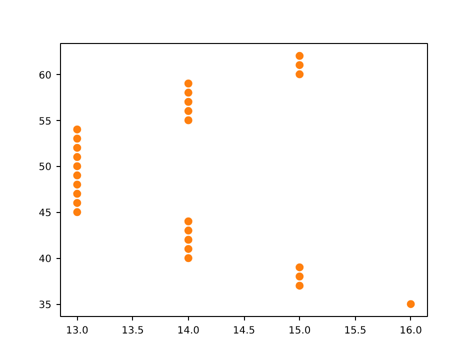 Image resolution: width=474 pixels, height=355 pixels. Describe the element at coordinates (188, 331) in the screenshot. I see `x-tick-label: 14.0` at that location.